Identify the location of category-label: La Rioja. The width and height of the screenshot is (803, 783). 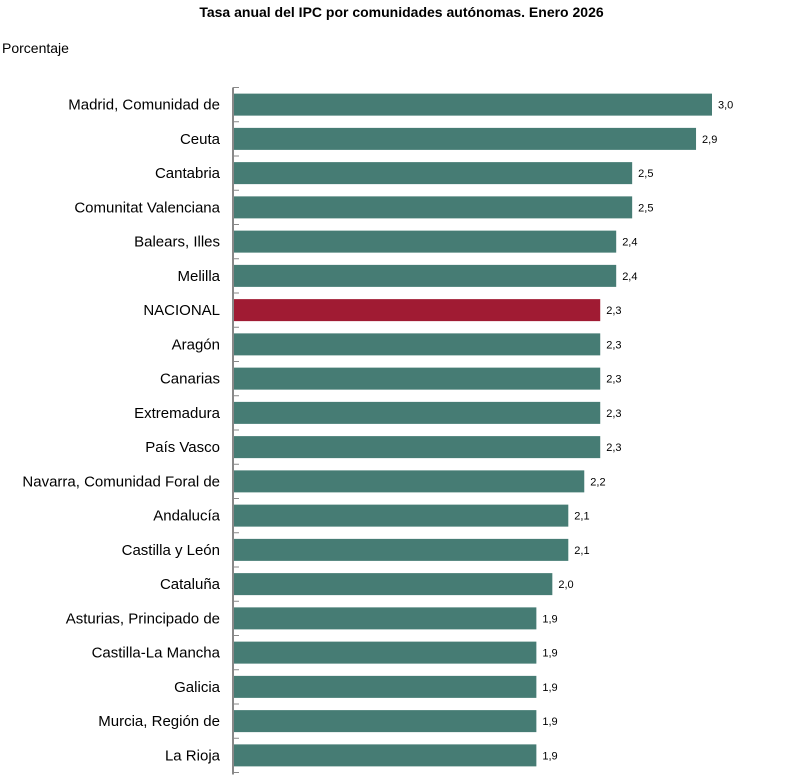
(193, 755).